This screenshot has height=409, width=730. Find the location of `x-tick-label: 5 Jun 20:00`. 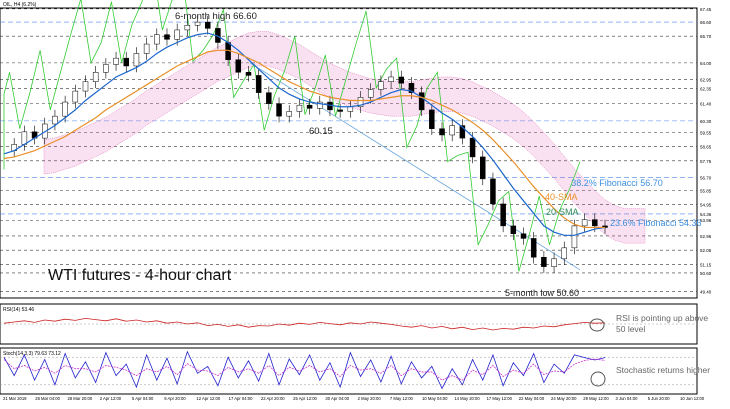

x-tick-label: 5 Jun 20:00 is located at coordinates (659, 398).